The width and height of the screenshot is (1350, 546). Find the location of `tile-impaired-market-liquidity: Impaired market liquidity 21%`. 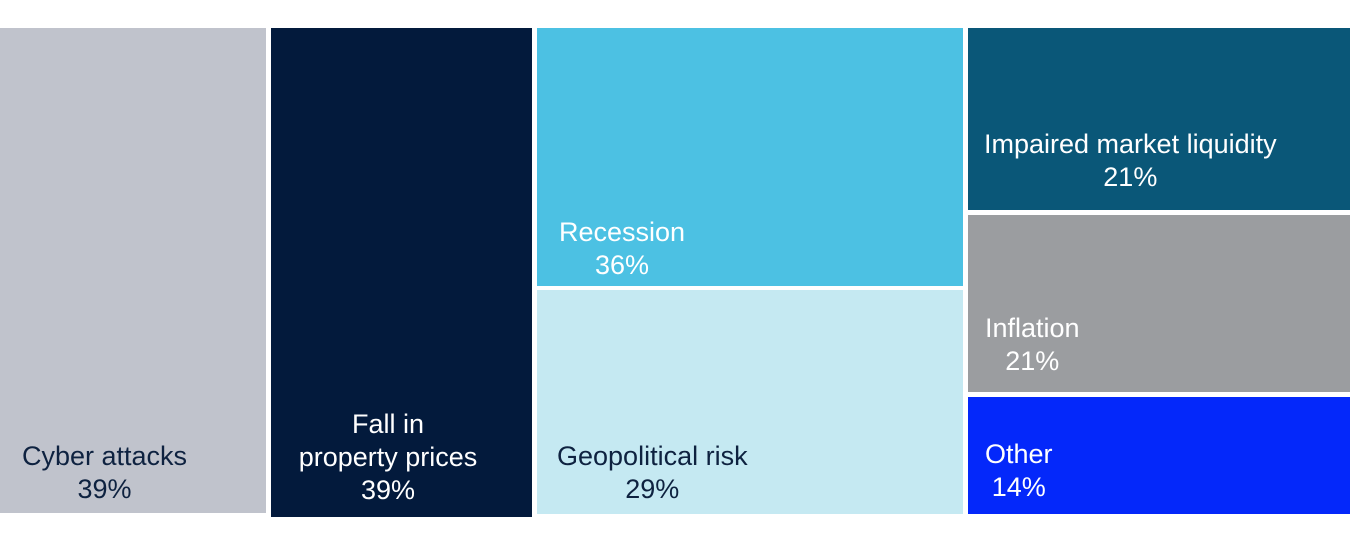

tile-impaired-market-liquidity: Impaired market liquidity 21% is located at coordinates (1159, 119).